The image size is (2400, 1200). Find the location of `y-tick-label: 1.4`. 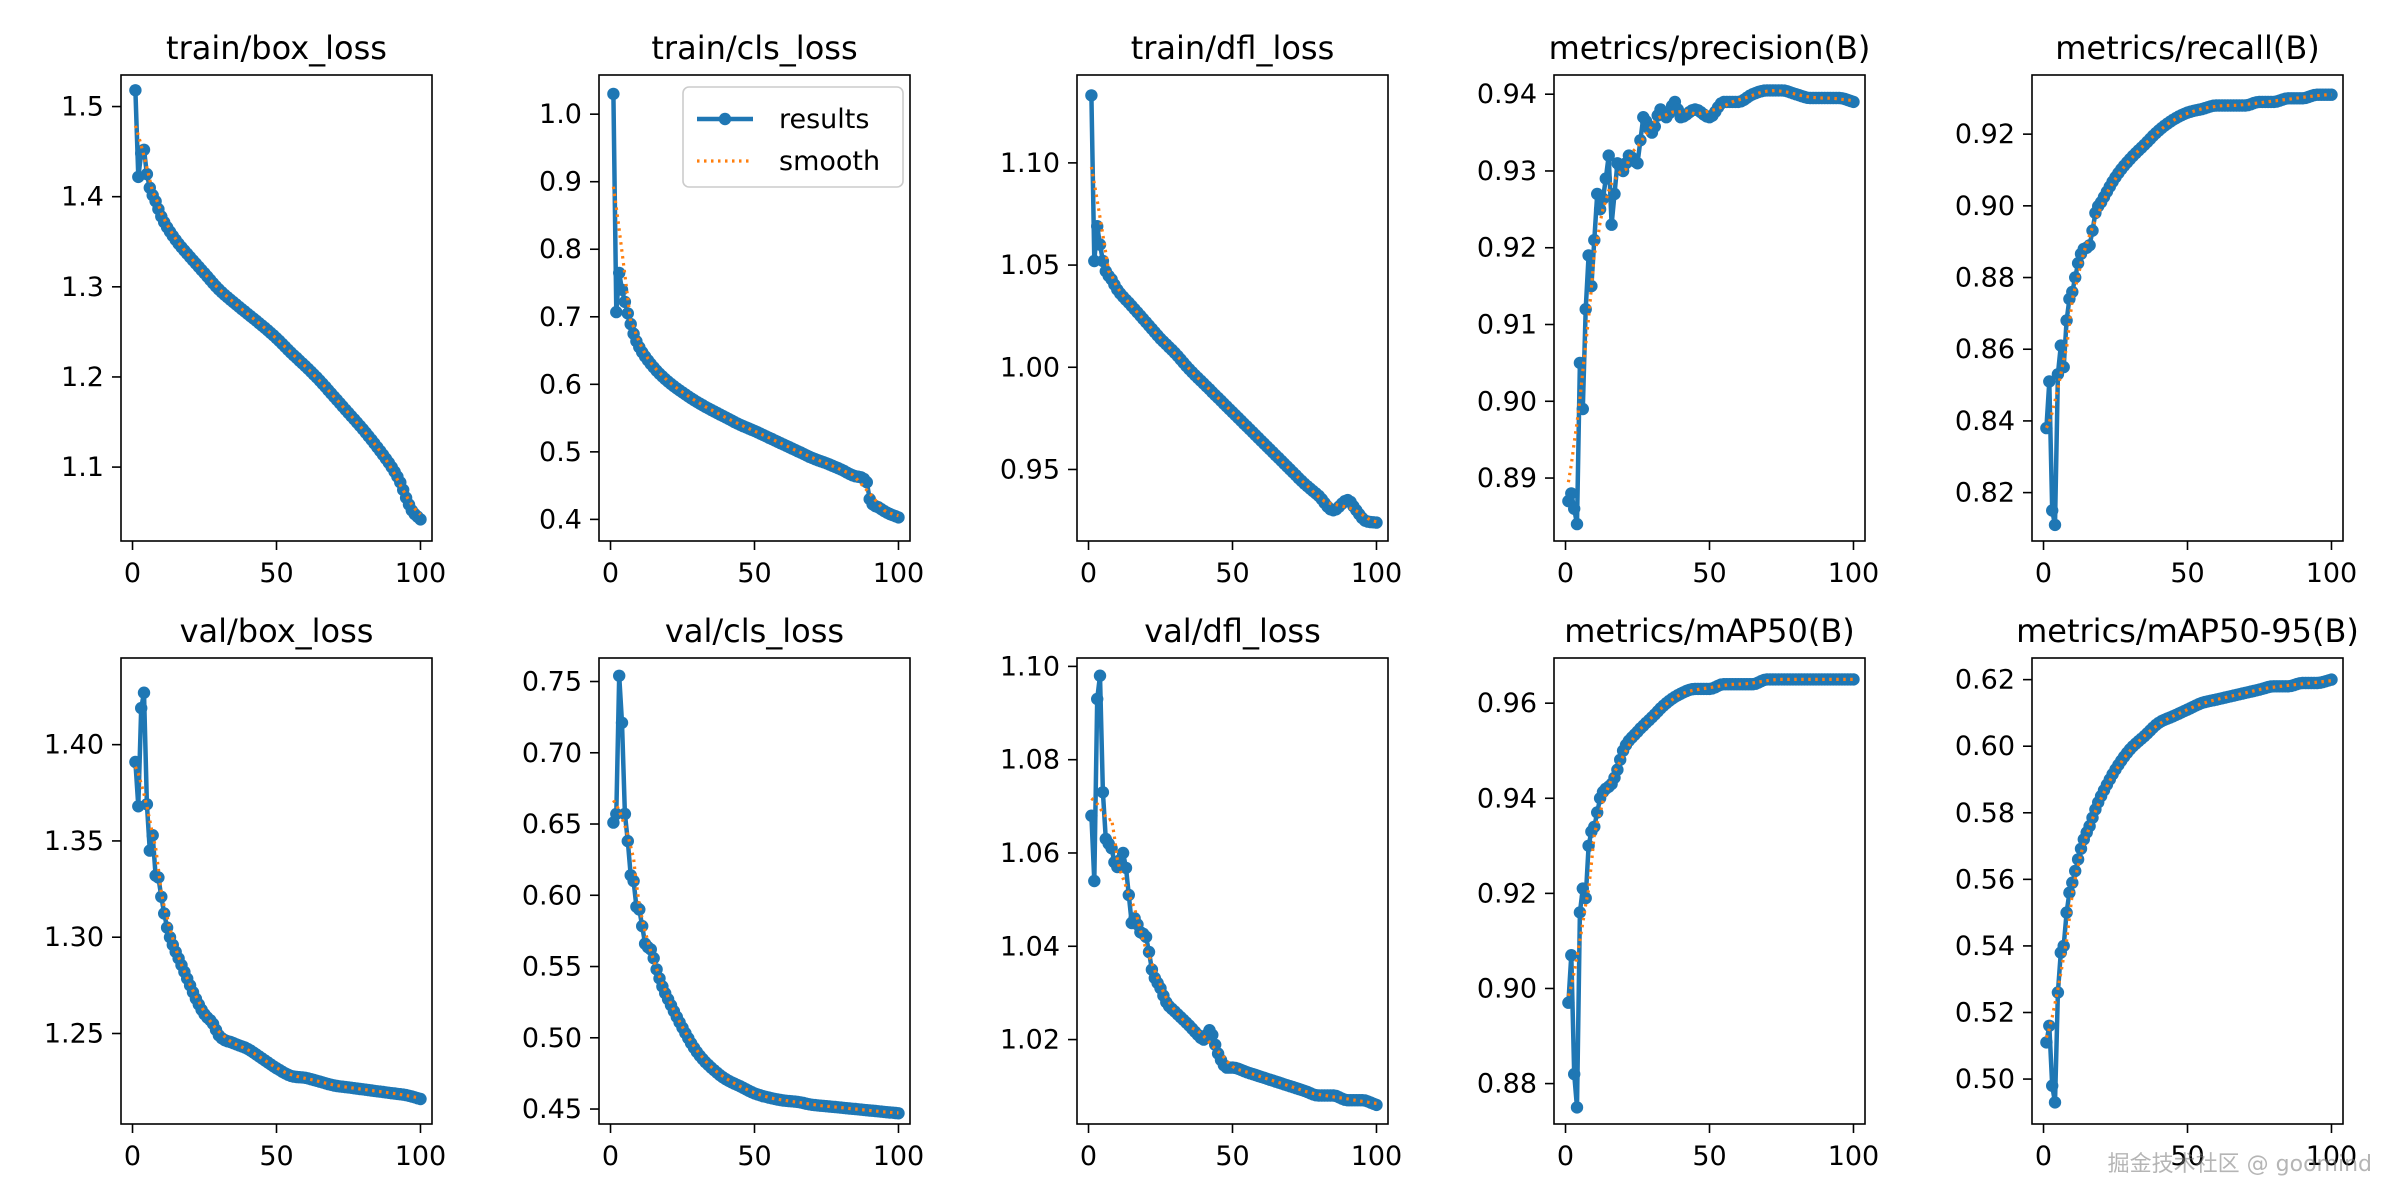

y-tick-label: 1.4 is located at coordinates (82, 197).